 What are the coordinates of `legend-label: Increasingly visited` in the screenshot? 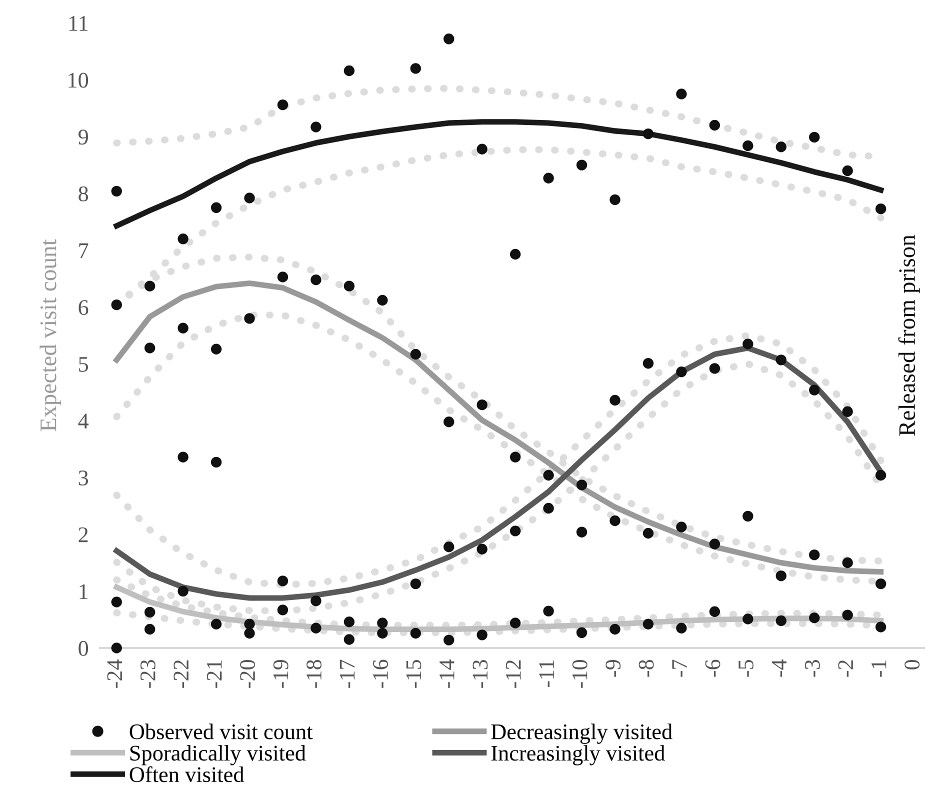 It's located at (578, 755).